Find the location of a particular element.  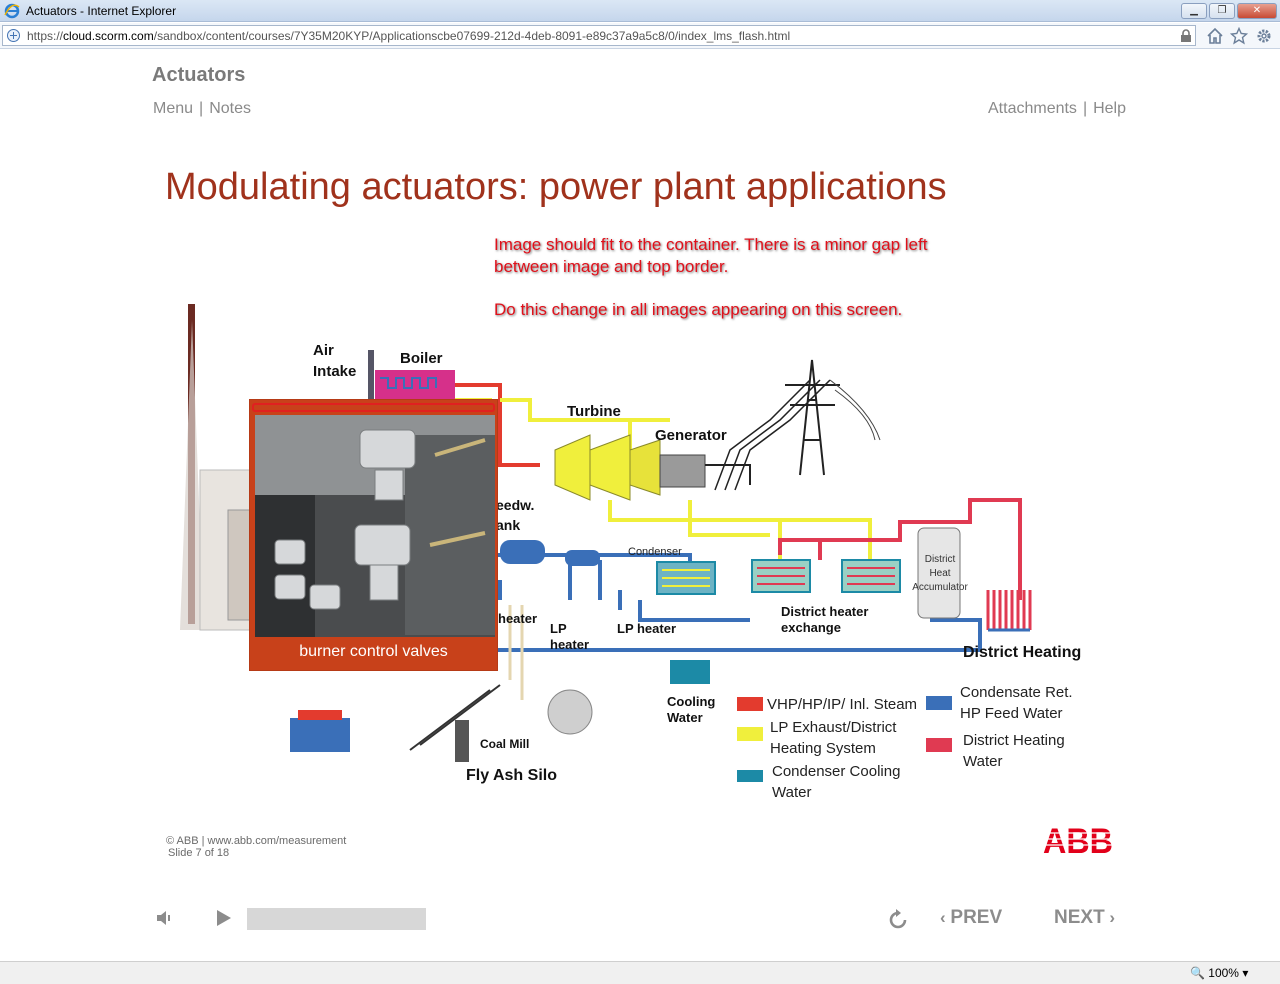

fly-ash-silo-shape is located at coordinates (462, 741).